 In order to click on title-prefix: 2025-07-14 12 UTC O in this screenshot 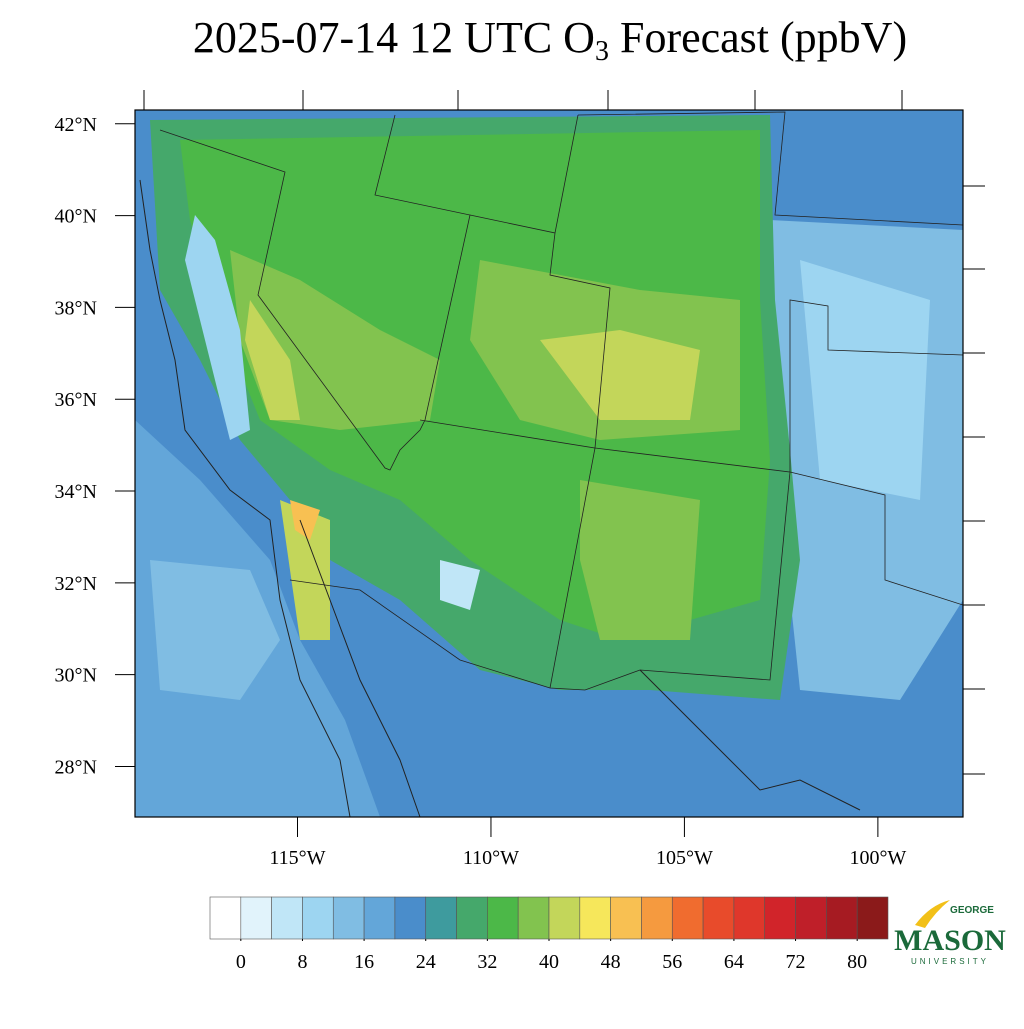, I will do `click(394, 37)`.